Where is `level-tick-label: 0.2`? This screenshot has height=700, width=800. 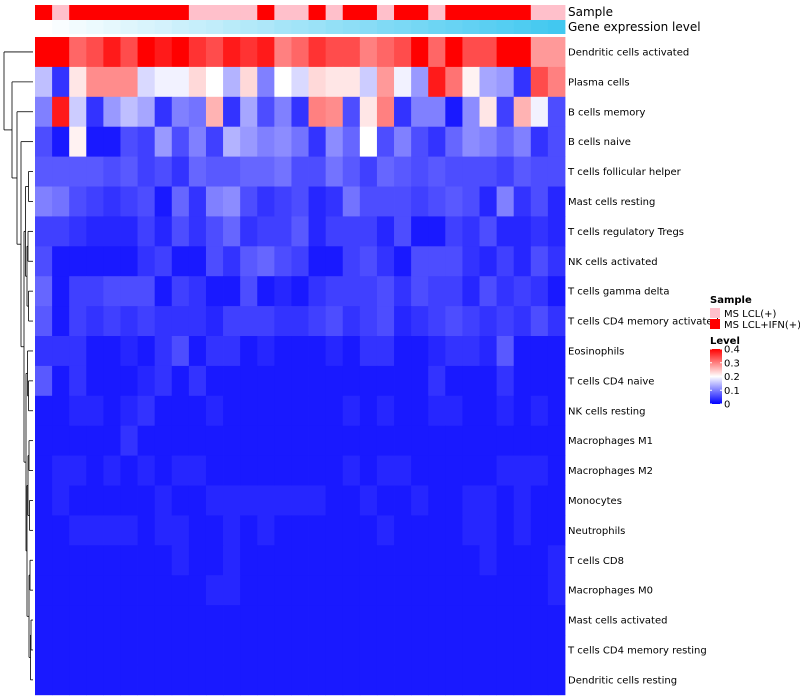 level-tick-label: 0.2 is located at coordinates (732, 377).